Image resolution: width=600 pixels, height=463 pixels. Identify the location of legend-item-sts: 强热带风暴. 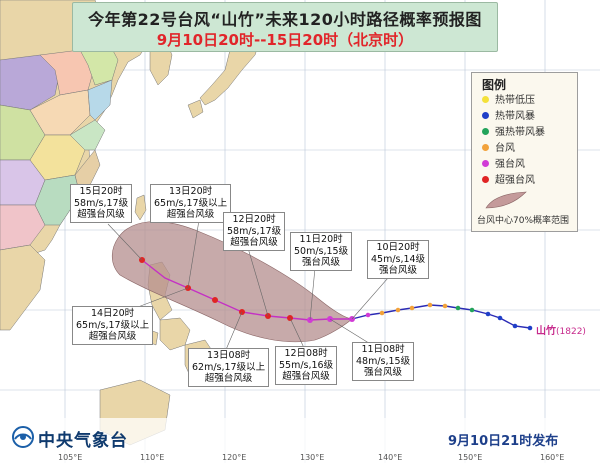
(513, 133).